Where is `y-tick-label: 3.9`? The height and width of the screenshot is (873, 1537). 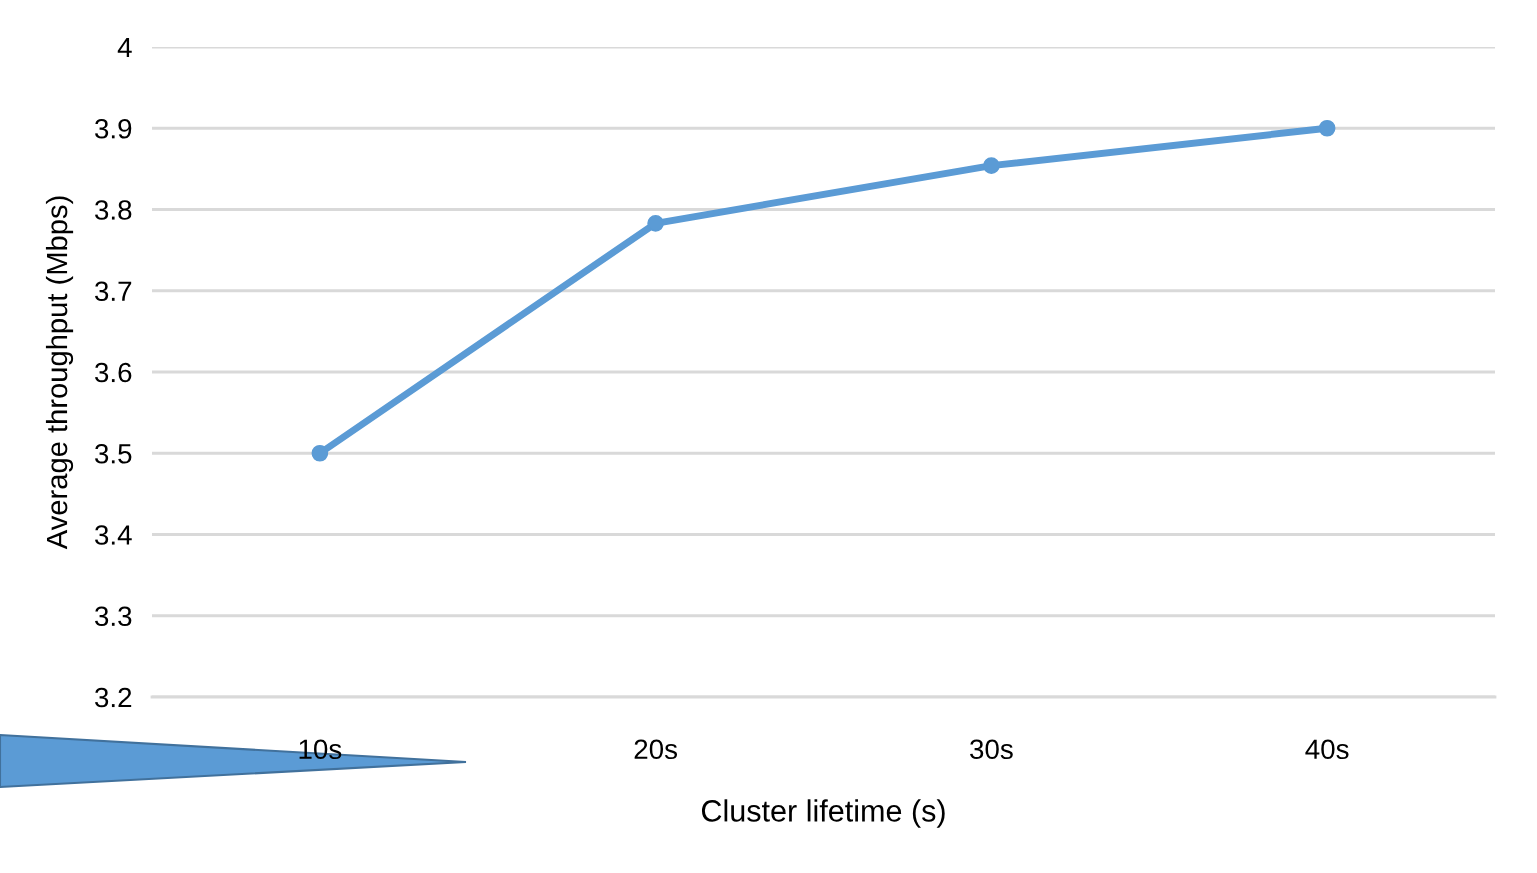
y-tick-label: 3.9 is located at coordinates (113, 128).